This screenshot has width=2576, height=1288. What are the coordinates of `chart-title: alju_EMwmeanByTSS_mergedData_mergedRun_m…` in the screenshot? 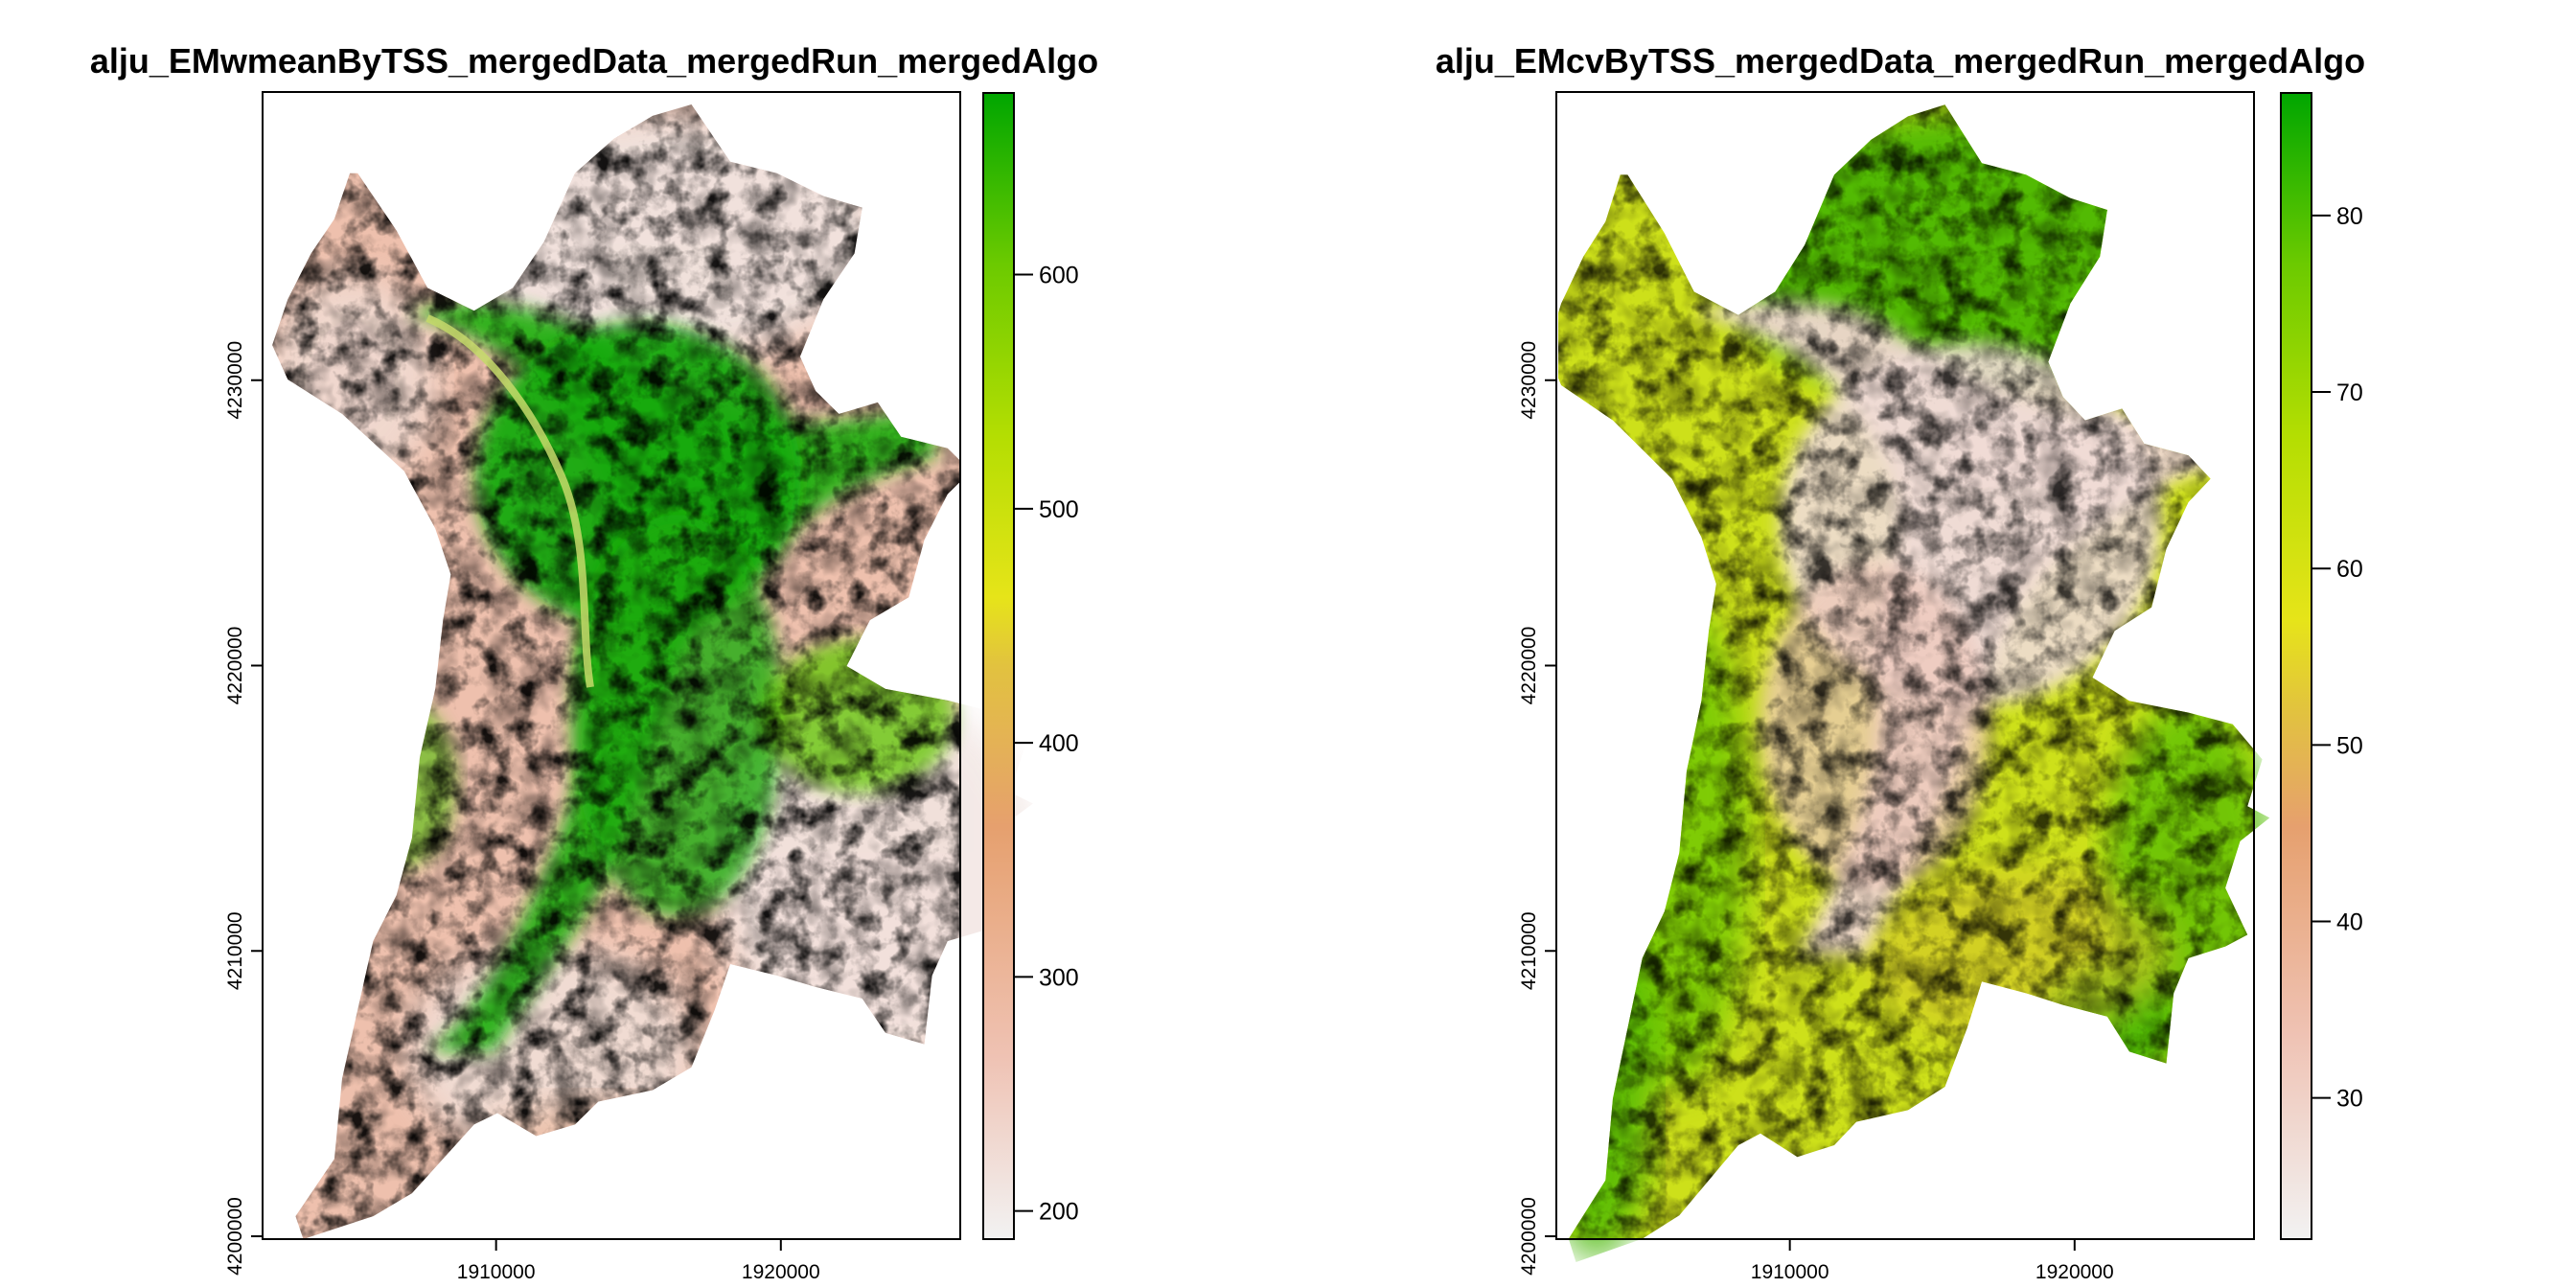 It's located at (594, 60).